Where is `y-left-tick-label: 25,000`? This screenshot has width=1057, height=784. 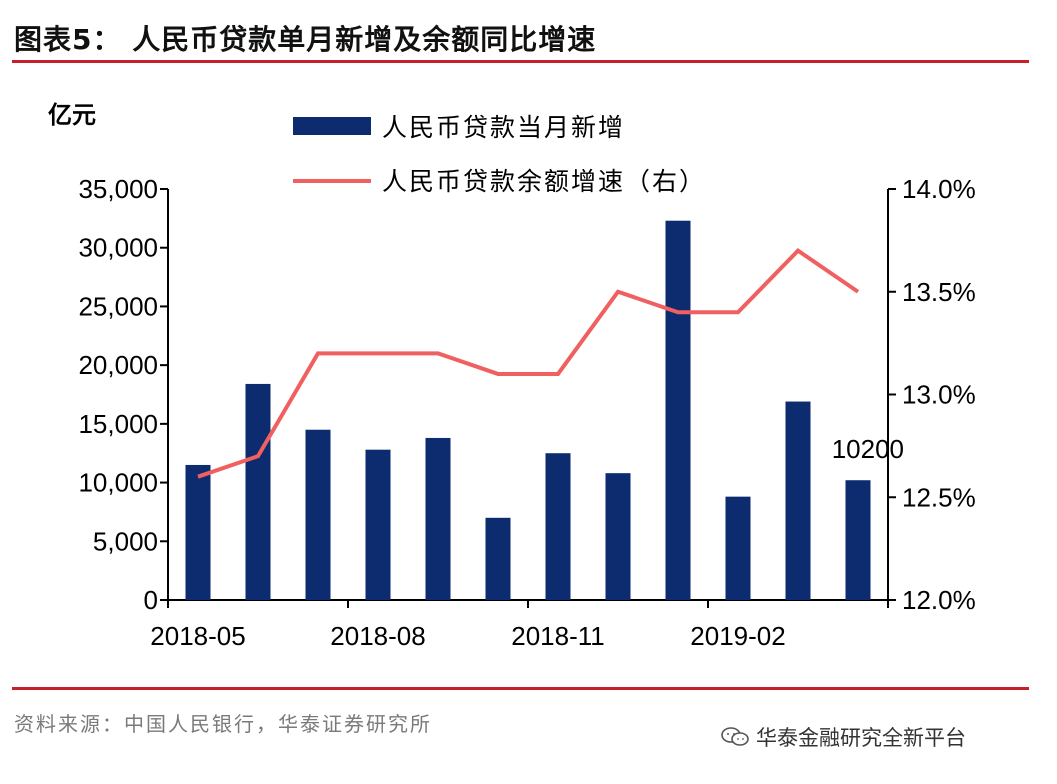 y-left-tick-label: 25,000 is located at coordinates (118, 306).